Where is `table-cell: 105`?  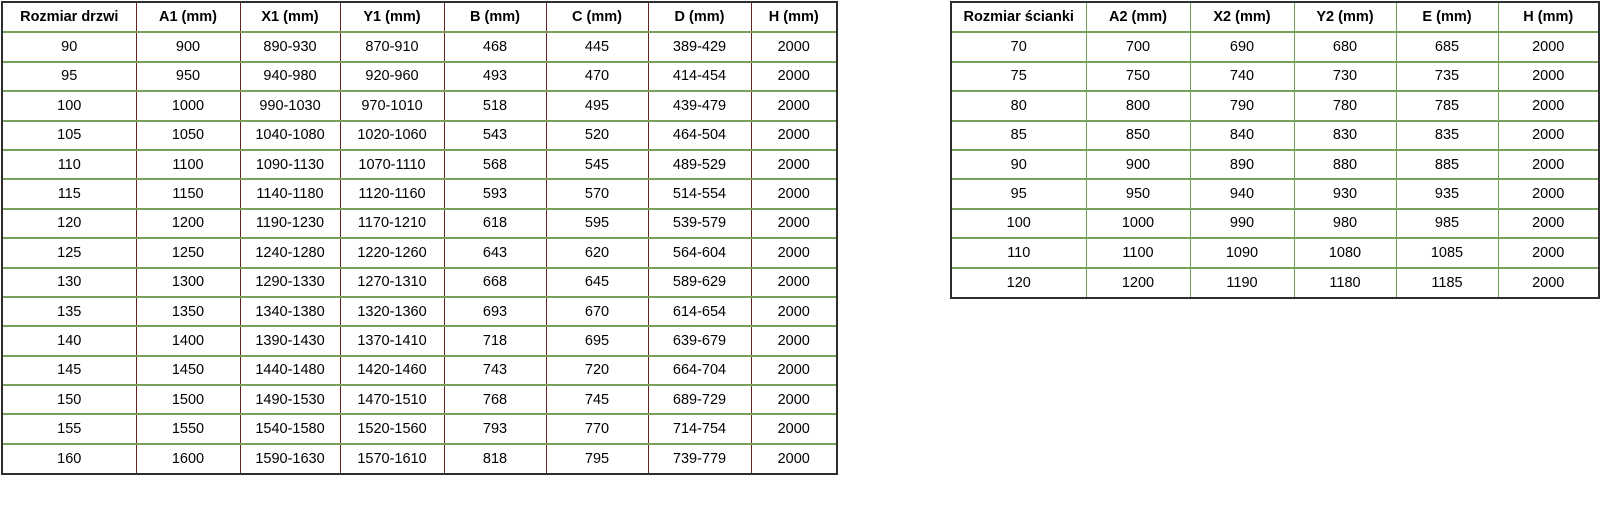 table-cell: 105 is located at coordinates (69, 134).